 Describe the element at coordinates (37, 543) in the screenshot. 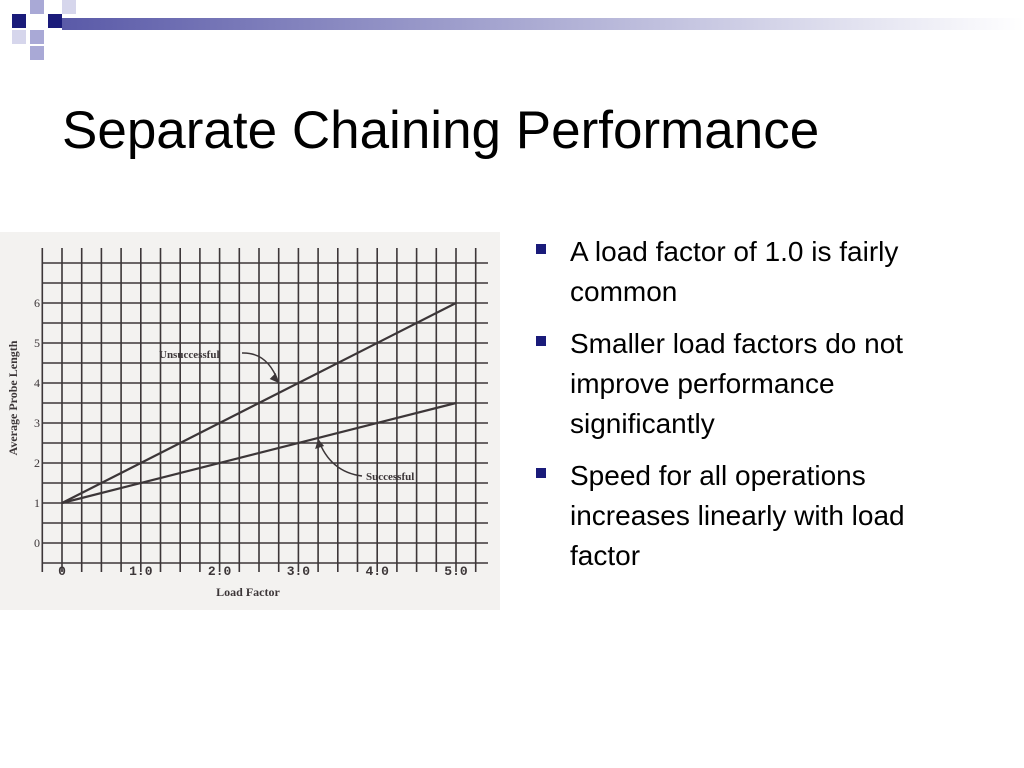

I see `y-tick-label: 0` at that location.